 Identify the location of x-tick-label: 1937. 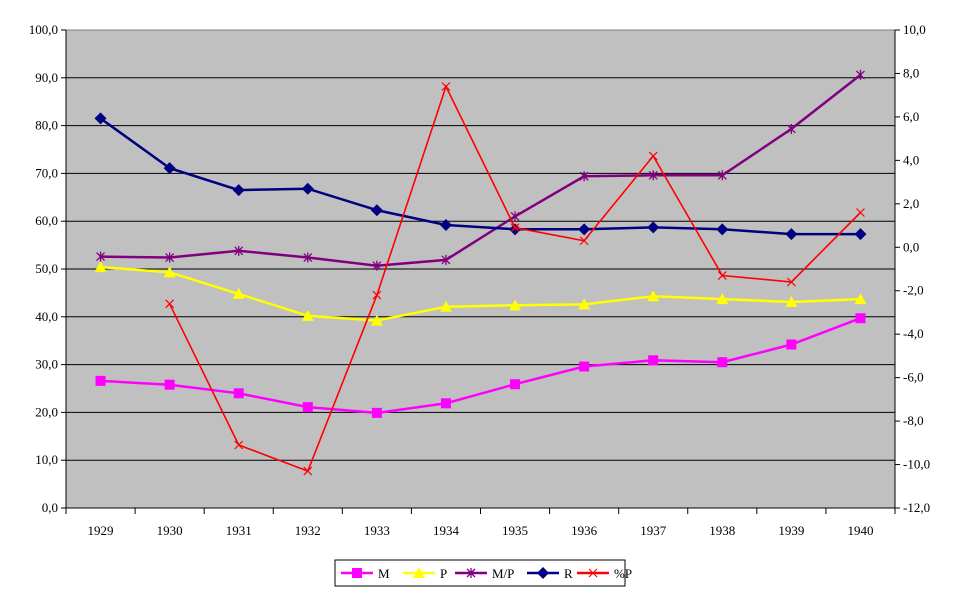
(653, 530).